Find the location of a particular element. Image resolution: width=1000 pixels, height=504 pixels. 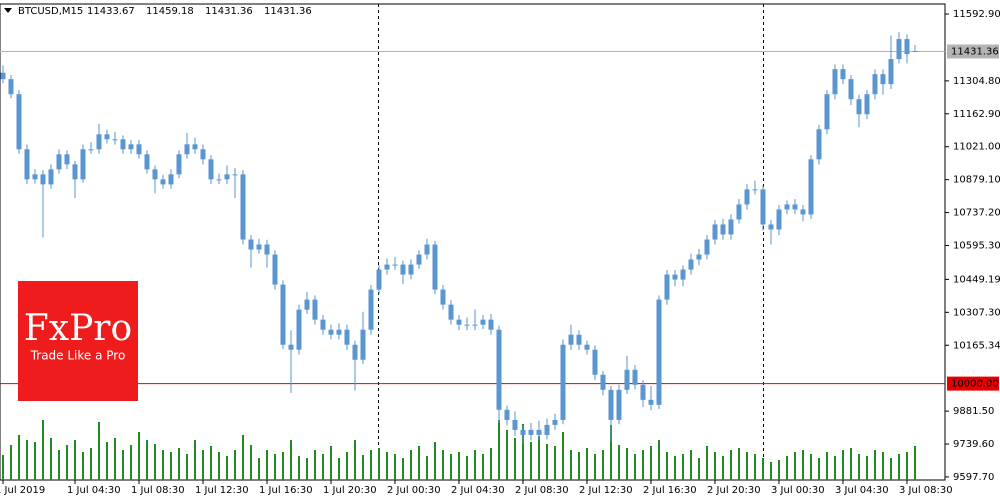

x-tick-label: 3 Jul 04:30 is located at coordinates (862, 490).